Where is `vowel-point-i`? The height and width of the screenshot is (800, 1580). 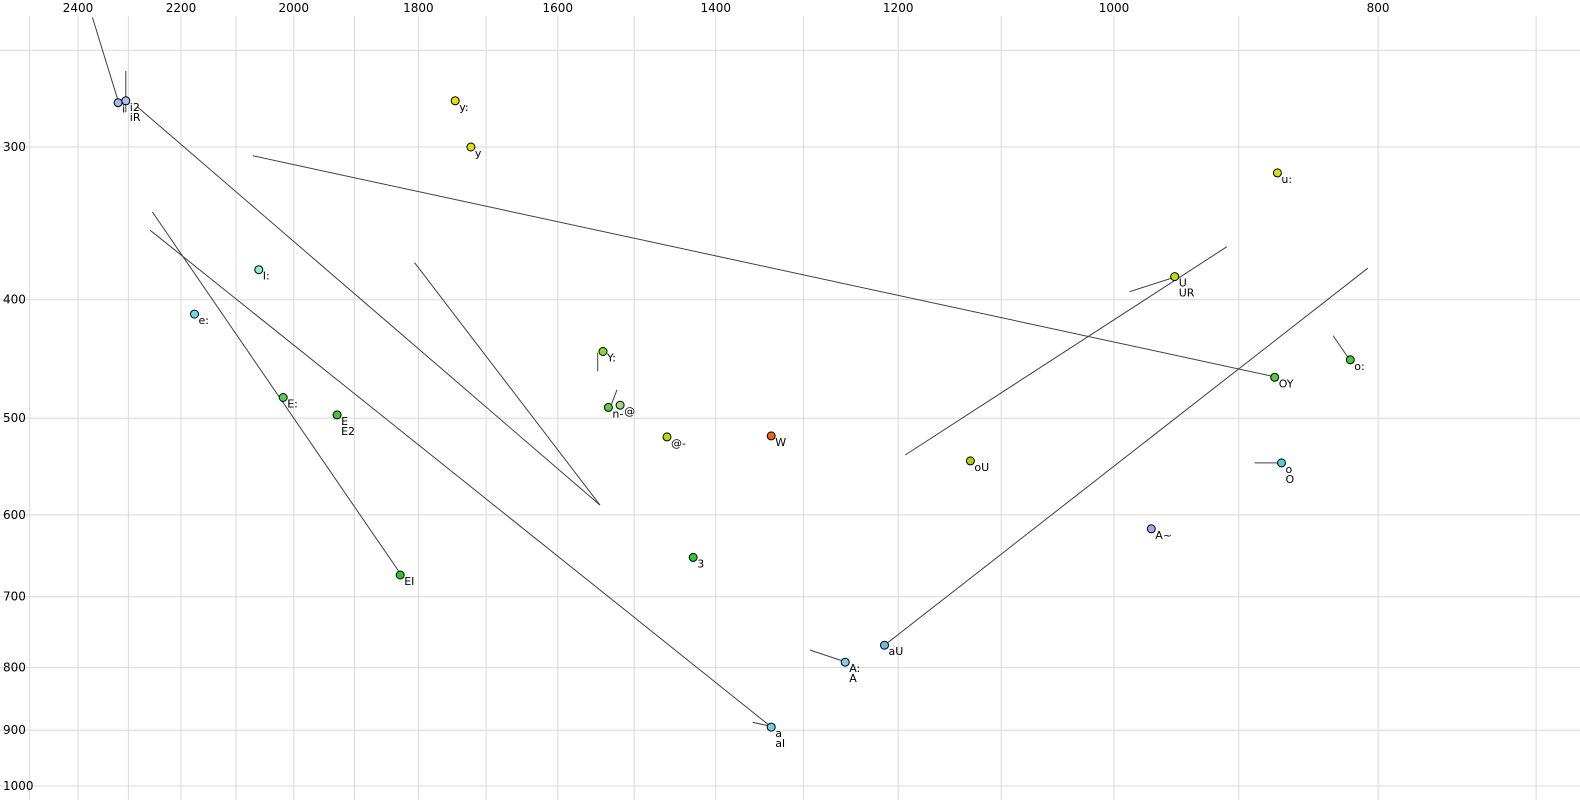
vowel-point-i is located at coordinates (118, 103).